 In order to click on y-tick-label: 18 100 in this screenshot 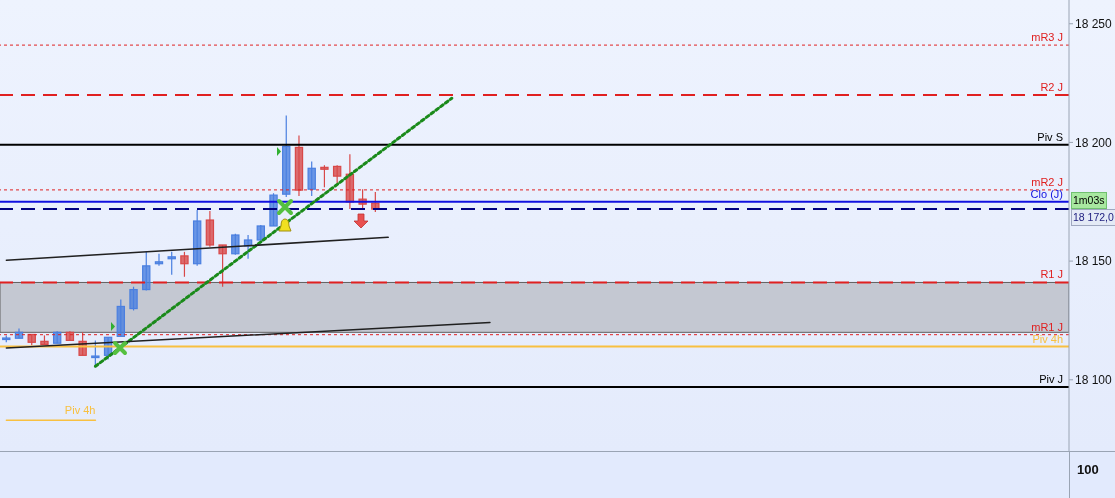, I will do `click(1094, 380)`.